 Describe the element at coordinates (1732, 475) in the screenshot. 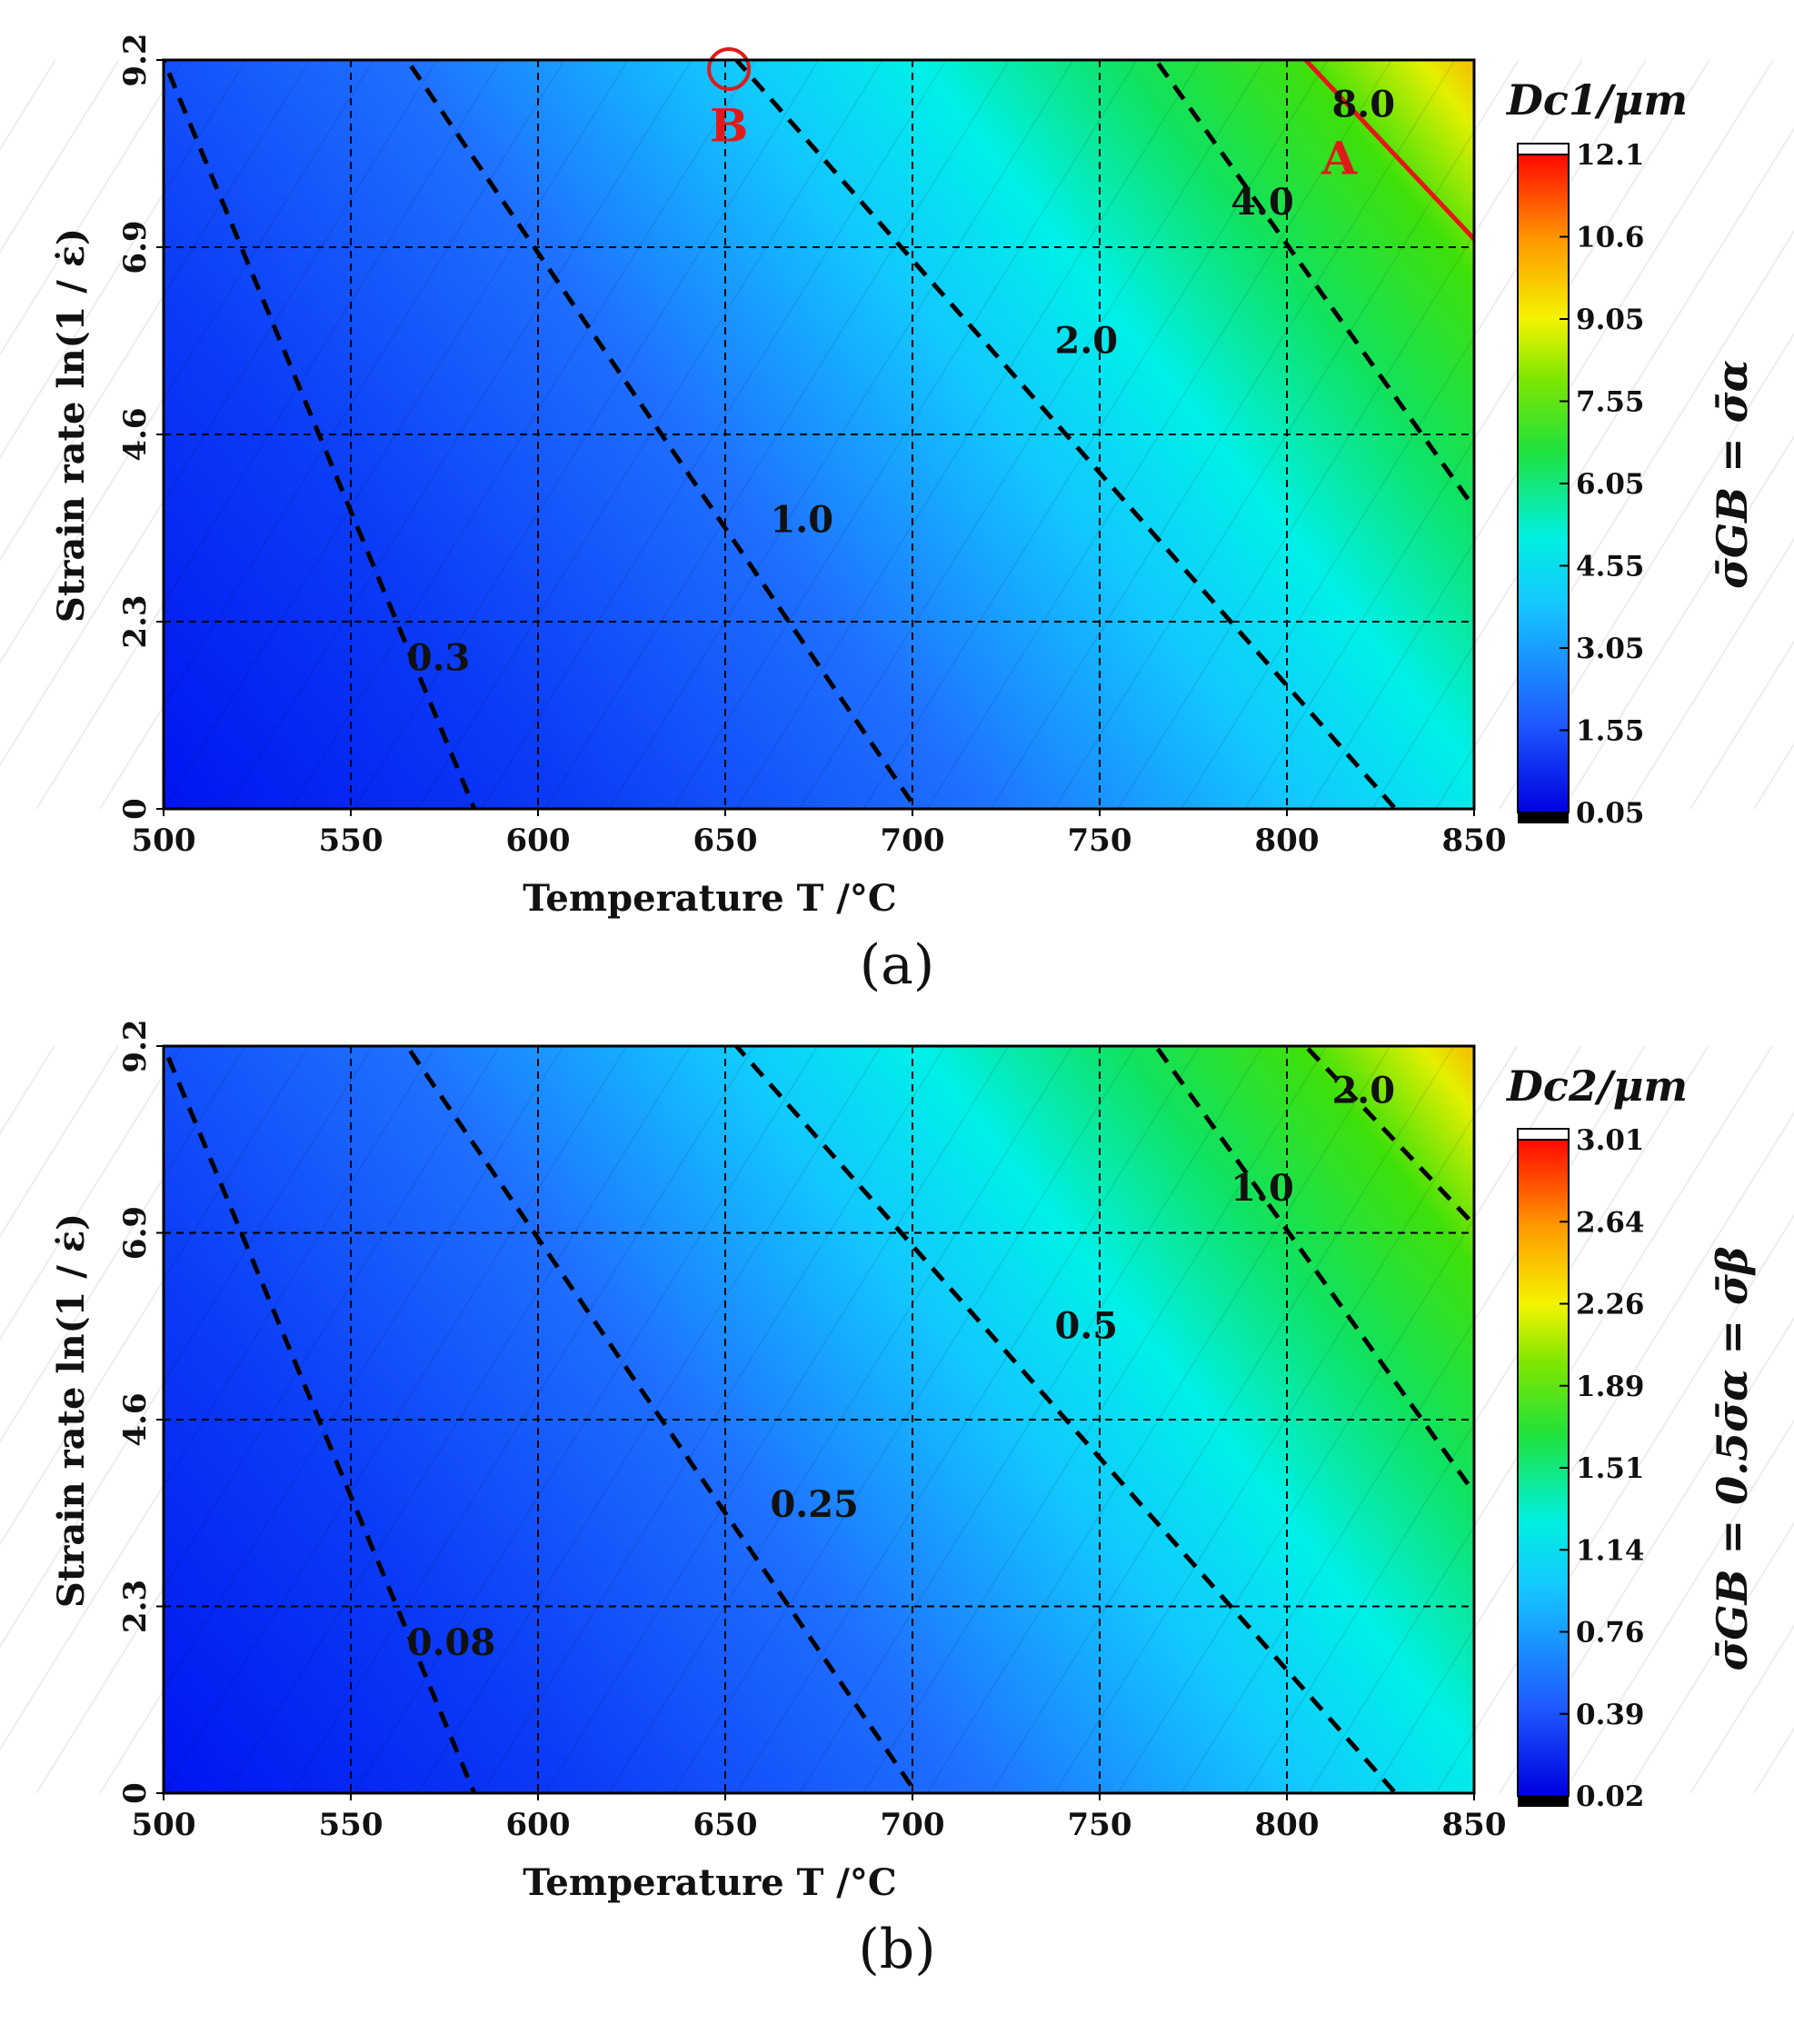

I see `colorbar-side-title: σ̄GB = σ̄α` at that location.